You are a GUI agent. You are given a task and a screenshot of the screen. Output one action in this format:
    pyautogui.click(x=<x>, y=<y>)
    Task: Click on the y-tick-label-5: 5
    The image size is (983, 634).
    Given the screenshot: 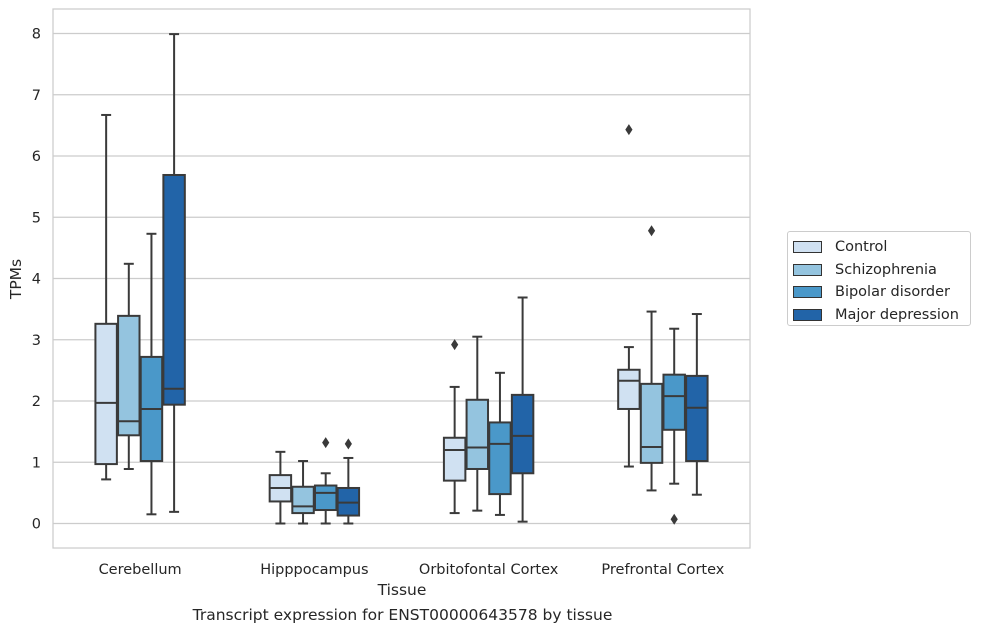 What is the action you would take?
    pyautogui.click(x=36, y=218)
    